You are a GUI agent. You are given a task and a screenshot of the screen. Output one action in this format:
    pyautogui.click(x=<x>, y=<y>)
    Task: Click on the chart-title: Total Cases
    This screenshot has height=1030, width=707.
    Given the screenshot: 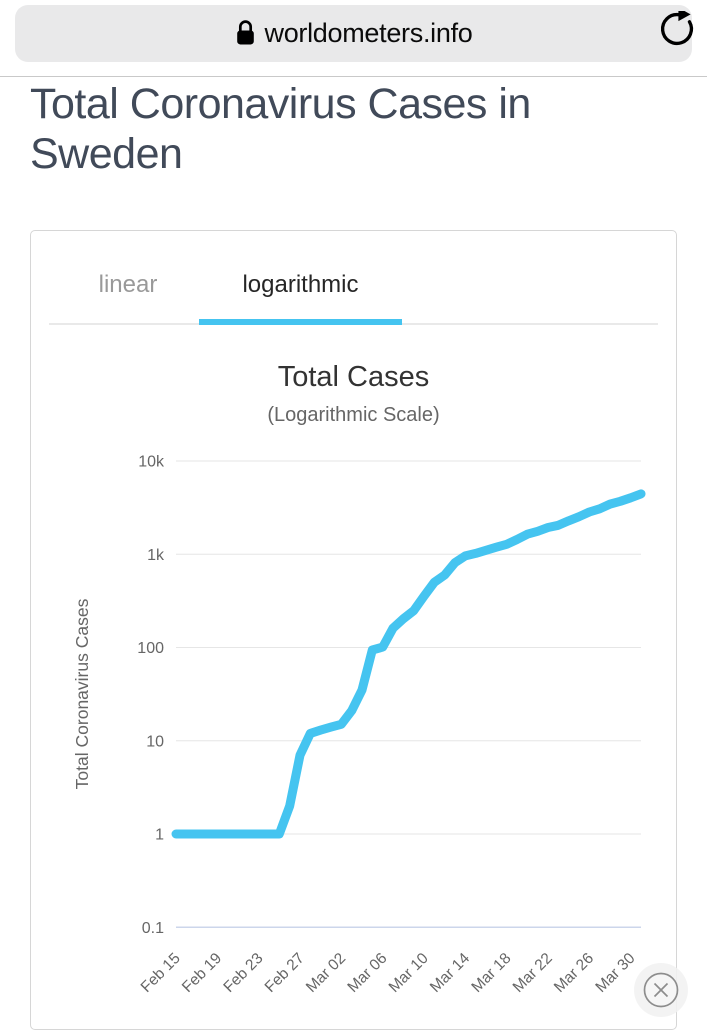 What is the action you would take?
    pyautogui.click(x=353, y=377)
    